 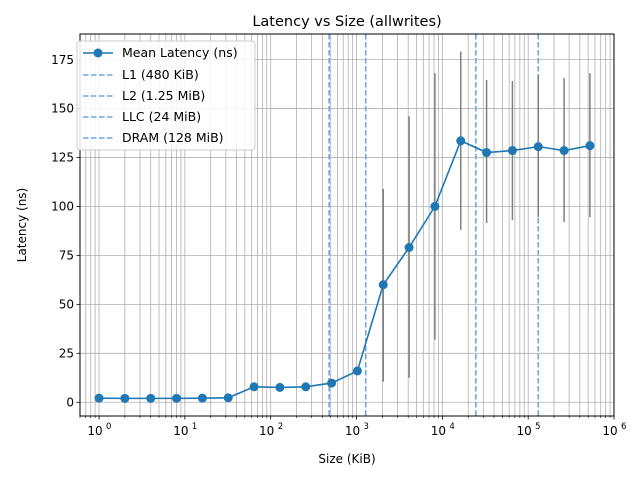 What do you see at coordinates (180, 52) in the screenshot?
I see `legend-series-label: Mean Latency (ns)` at bounding box center [180, 52].